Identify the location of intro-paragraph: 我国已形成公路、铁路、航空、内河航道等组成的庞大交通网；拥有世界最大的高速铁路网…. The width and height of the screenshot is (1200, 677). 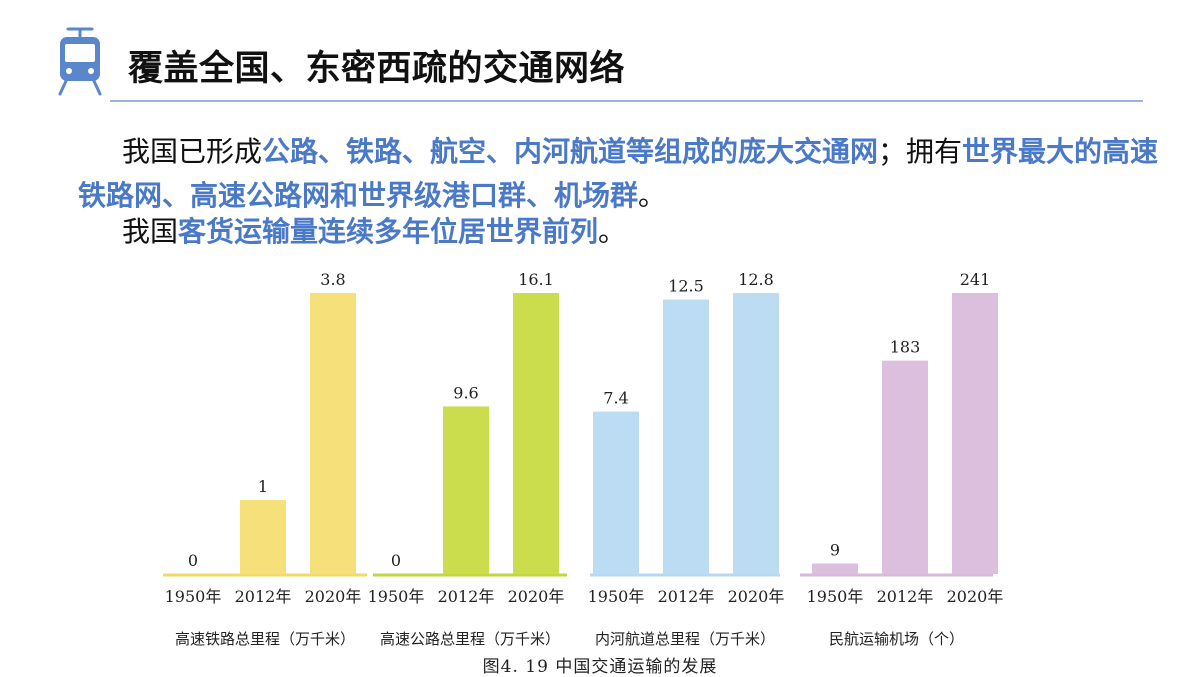
(628, 174).